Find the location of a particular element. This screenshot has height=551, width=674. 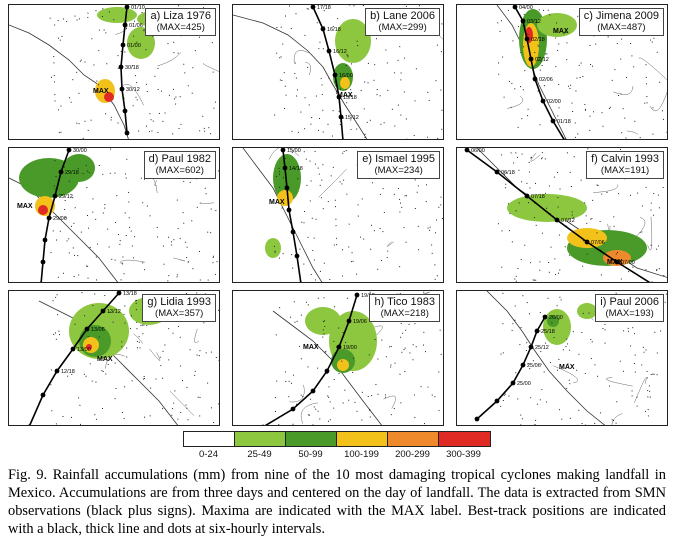

track-time-label: 07/12 is located at coordinates (568, 221).